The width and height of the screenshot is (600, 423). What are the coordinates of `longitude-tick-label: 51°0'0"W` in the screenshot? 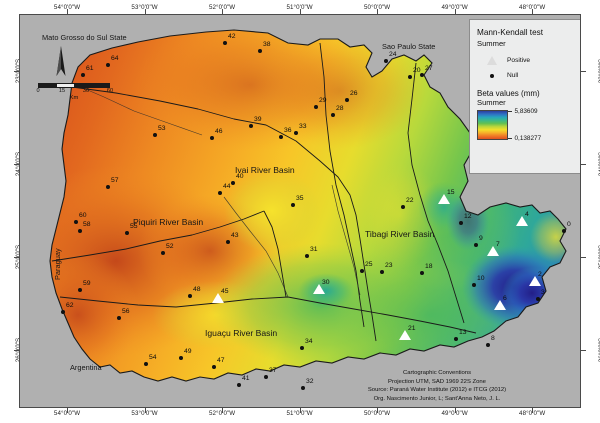 It's located at (299, 7).